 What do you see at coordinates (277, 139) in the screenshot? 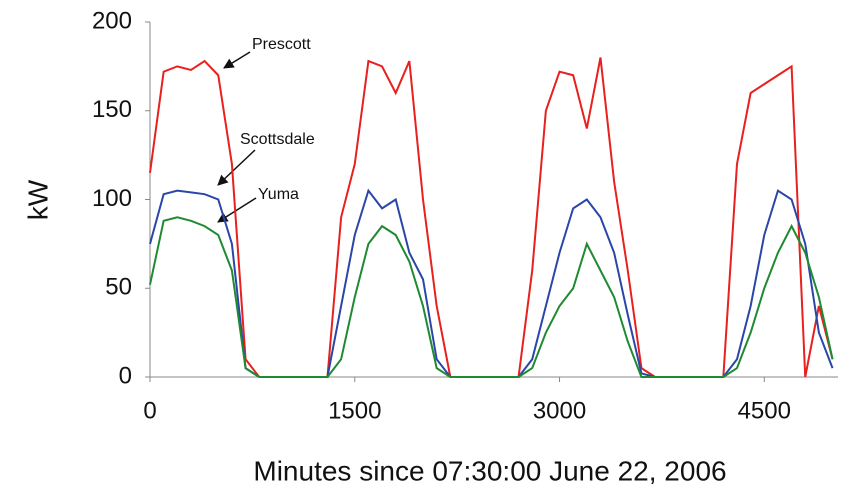
I see `annotation: Scottsdale` at bounding box center [277, 139].